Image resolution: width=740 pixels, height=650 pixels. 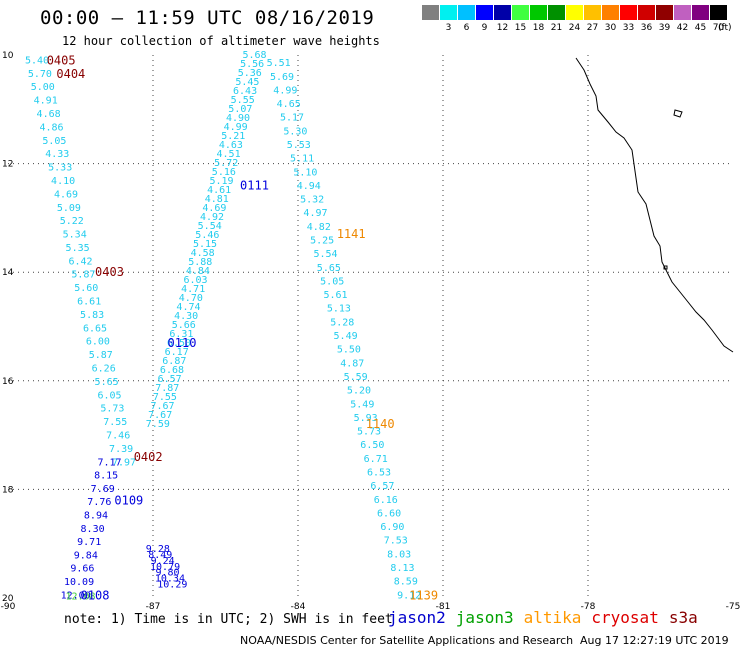 I want to click on wave-height-value: 12.00, so click(x=76, y=595).